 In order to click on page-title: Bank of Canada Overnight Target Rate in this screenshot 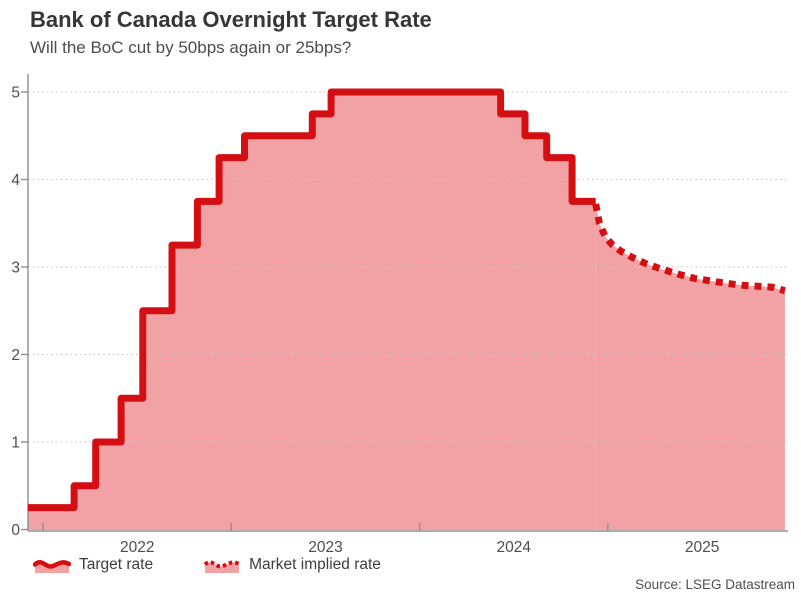, I will do `click(231, 19)`.